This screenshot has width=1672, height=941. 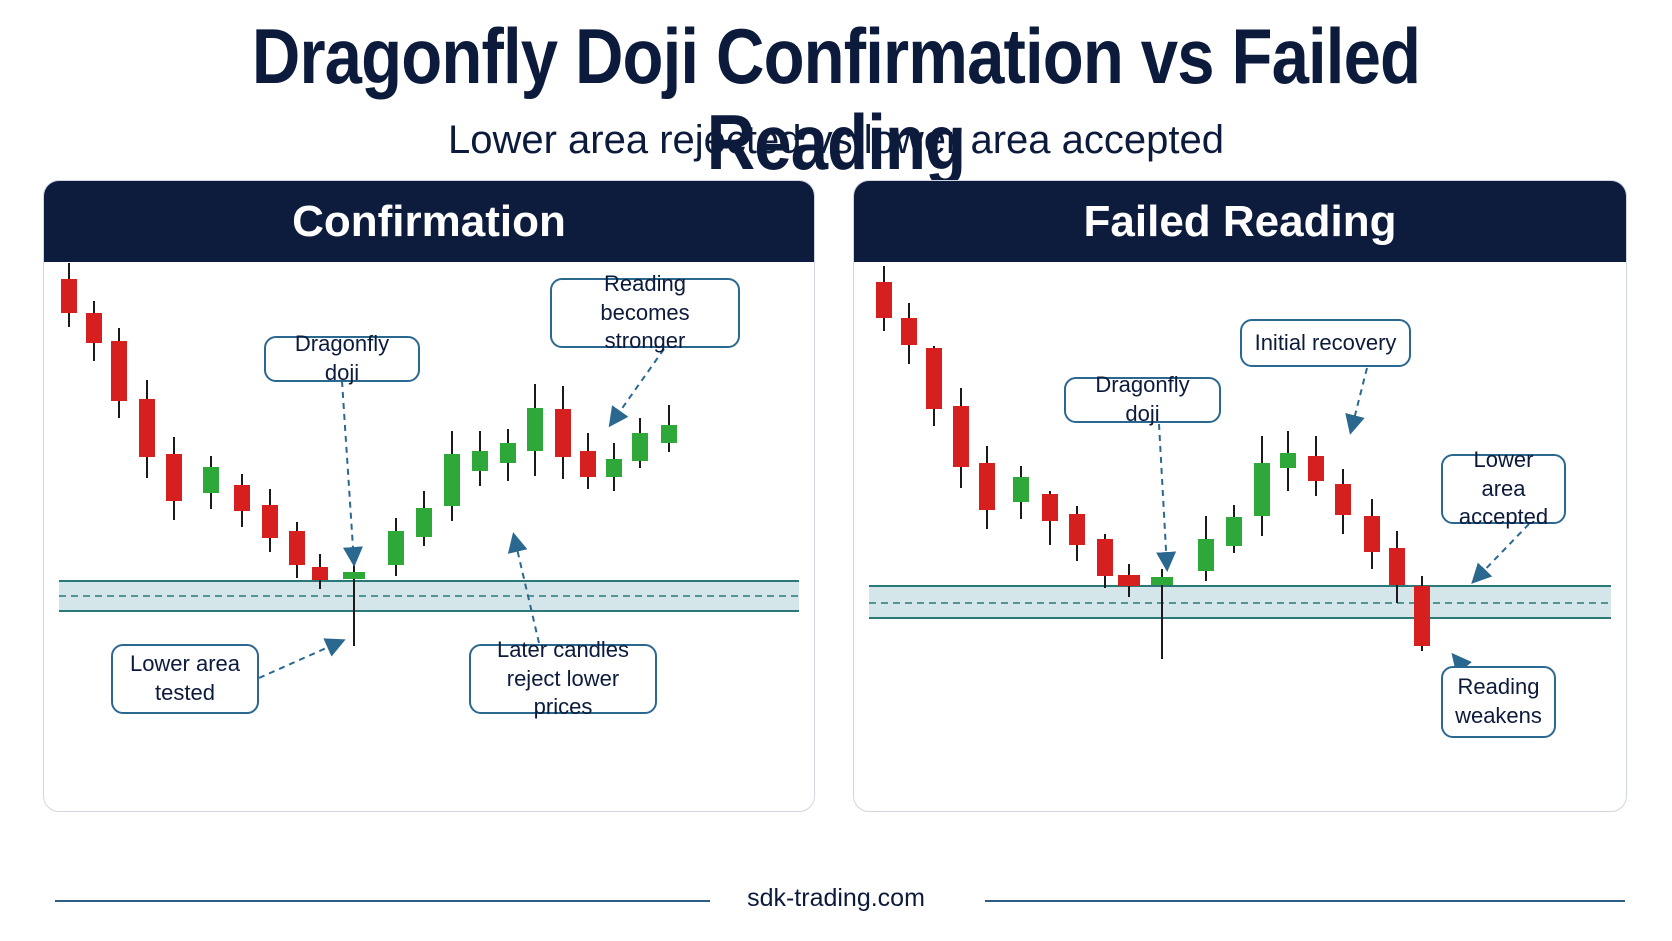 I want to click on callout-text: reject lower prices, so click(x=563, y=692).